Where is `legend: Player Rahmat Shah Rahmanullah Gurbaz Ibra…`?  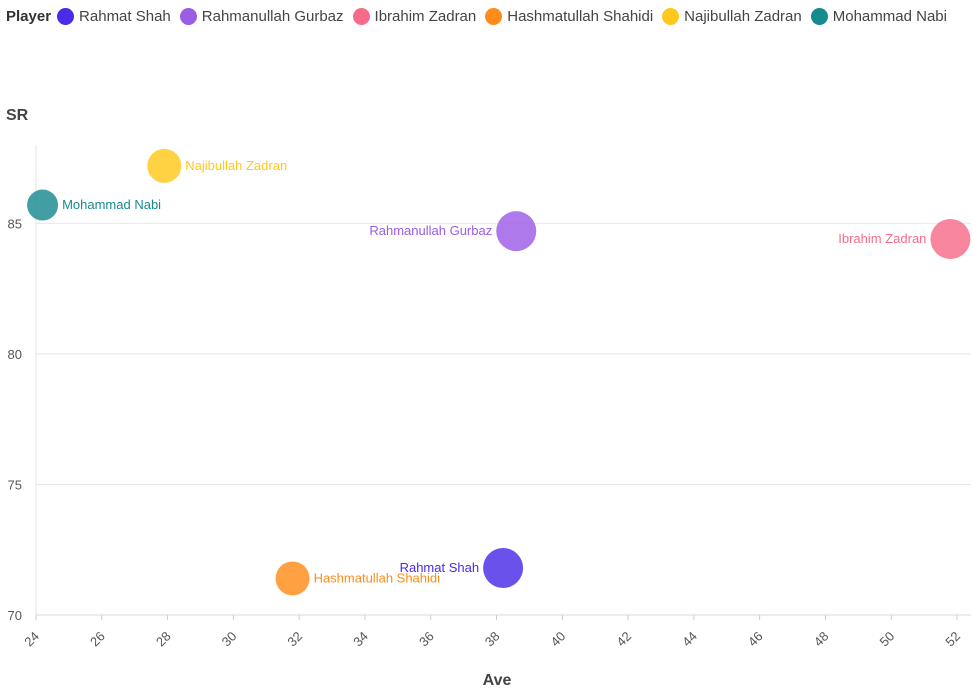 legend: Player Rahmat Shah Rahmanullah Gurbaz Ibra… is located at coordinates (486, 16).